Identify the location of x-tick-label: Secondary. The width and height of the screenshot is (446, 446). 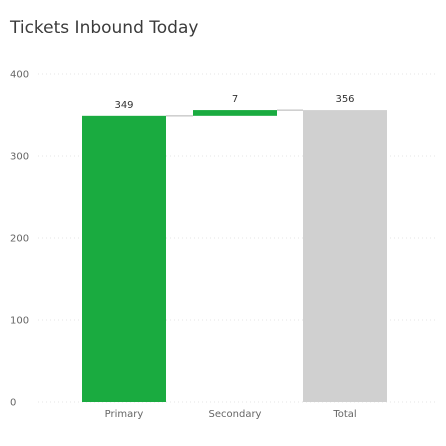
(235, 414).